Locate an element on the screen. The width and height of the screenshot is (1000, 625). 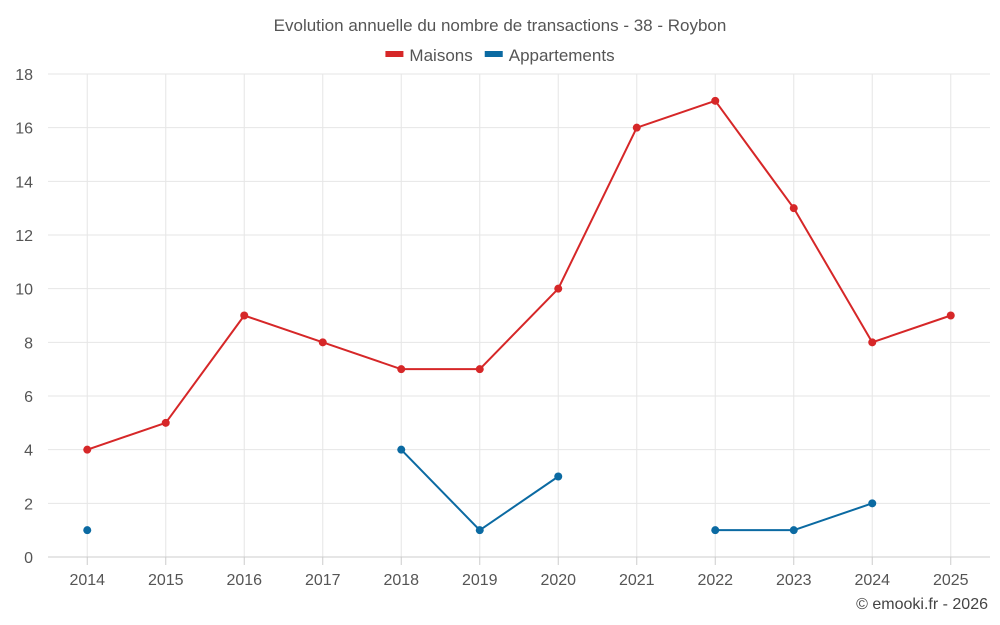
x-tick-label: 2019 is located at coordinates (480, 580).